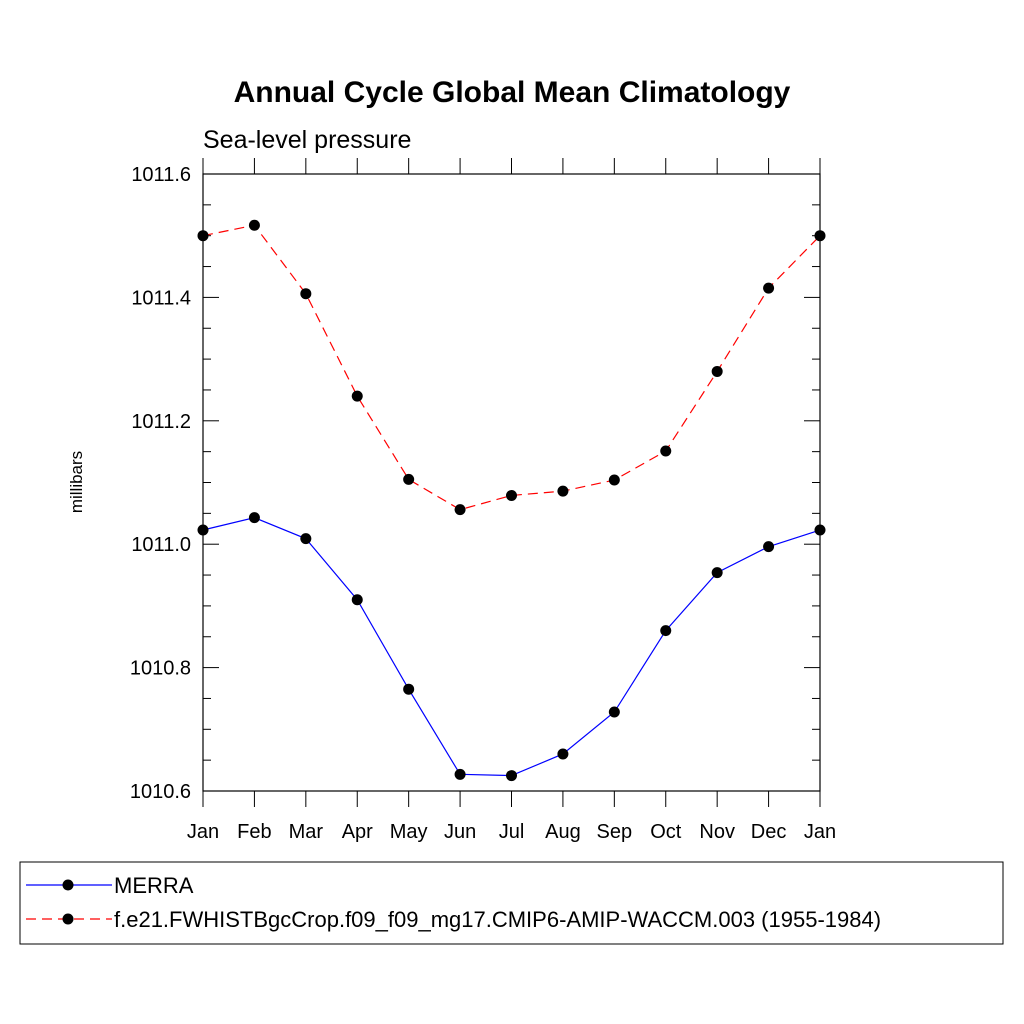  What do you see at coordinates (357, 832) in the screenshot?
I see `x-tick-label: Apr` at bounding box center [357, 832].